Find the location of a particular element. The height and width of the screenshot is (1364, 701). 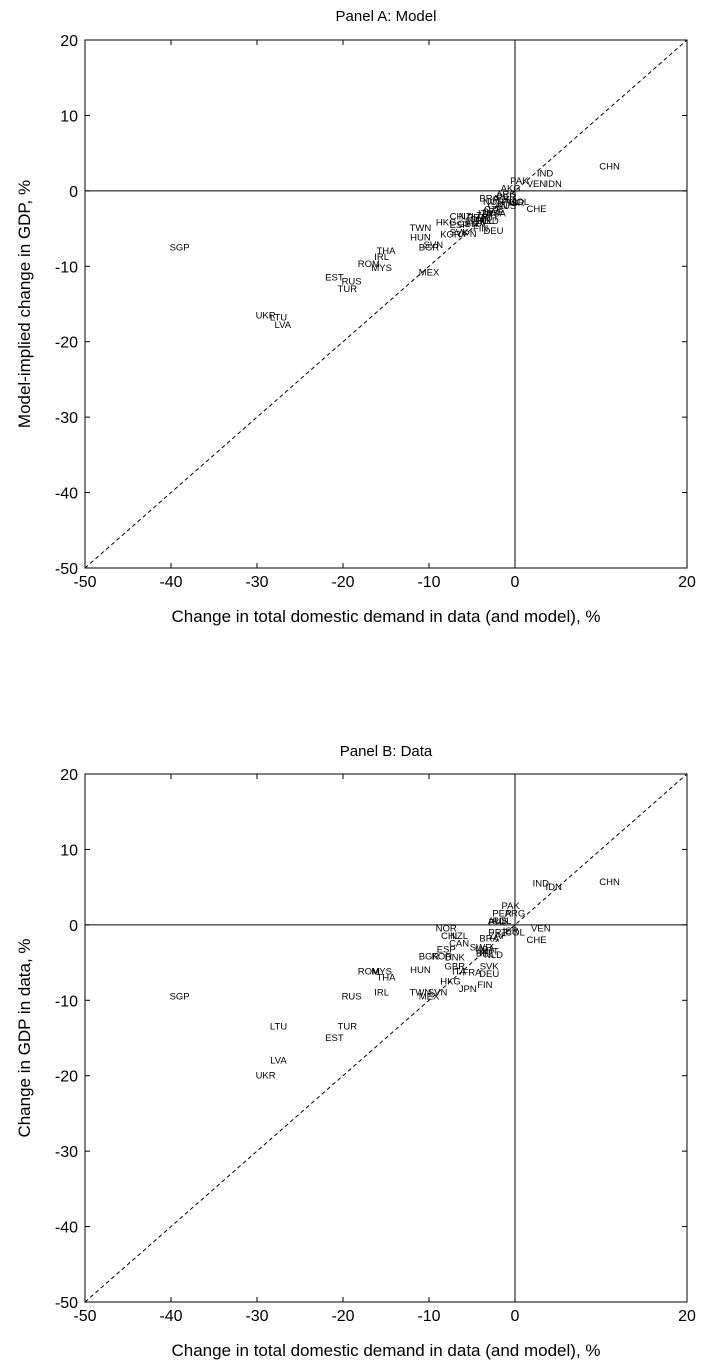

point-label-fin: FIN is located at coordinates (480, 229).